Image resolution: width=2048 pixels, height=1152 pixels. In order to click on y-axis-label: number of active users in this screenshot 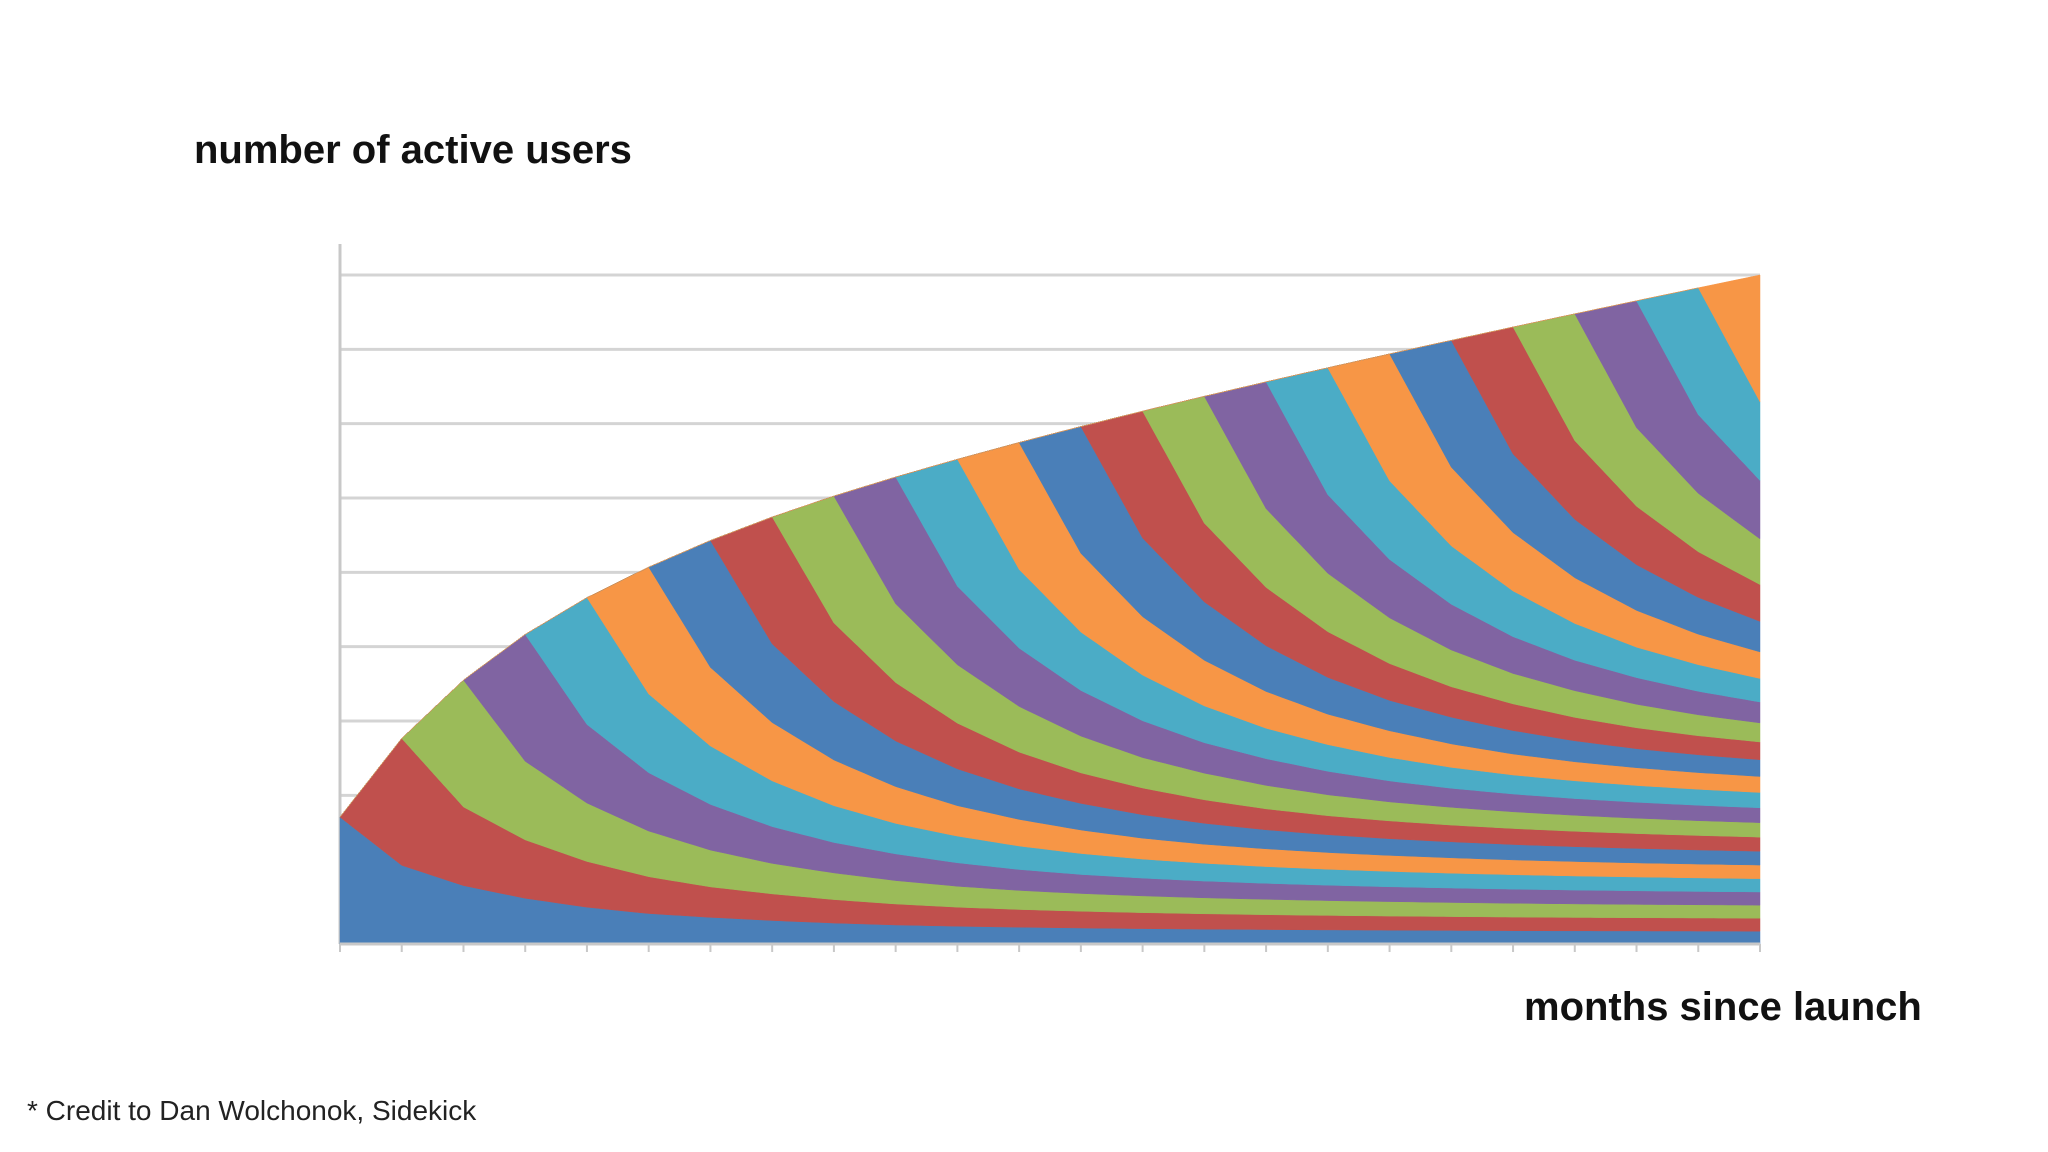, I will do `click(413, 150)`.